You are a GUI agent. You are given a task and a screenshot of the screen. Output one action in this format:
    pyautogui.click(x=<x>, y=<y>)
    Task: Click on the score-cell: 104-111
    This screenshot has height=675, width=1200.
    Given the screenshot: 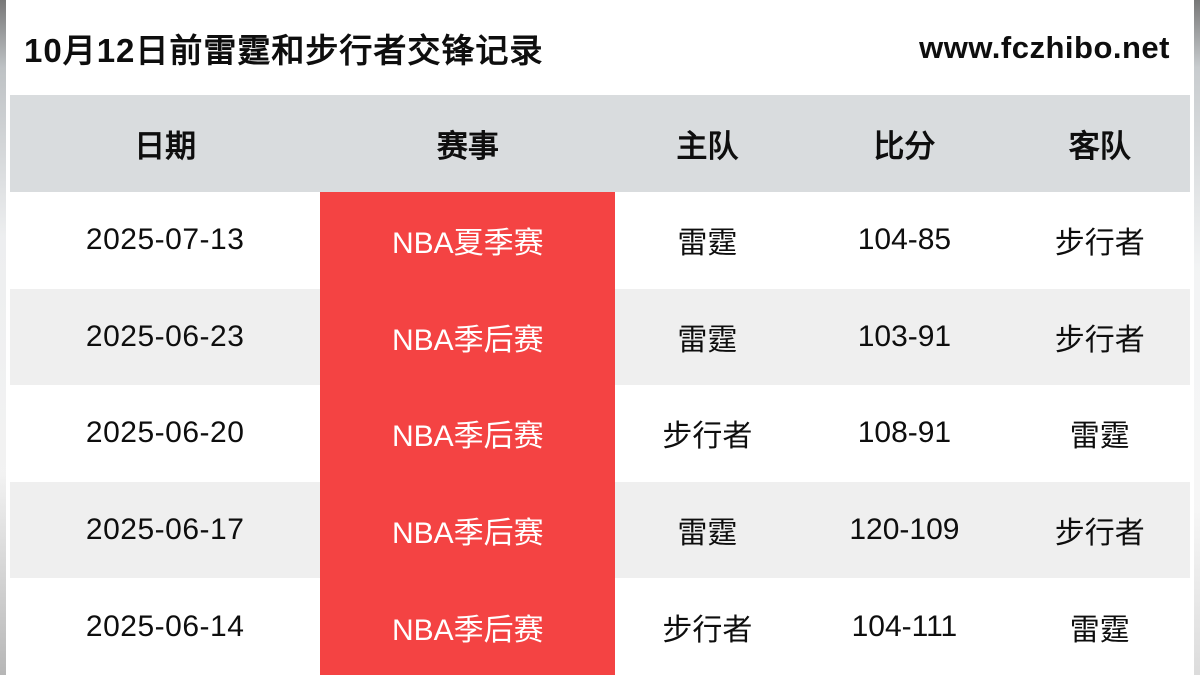 What is the action you would take?
    pyautogui.click(x=904, y=626)
    